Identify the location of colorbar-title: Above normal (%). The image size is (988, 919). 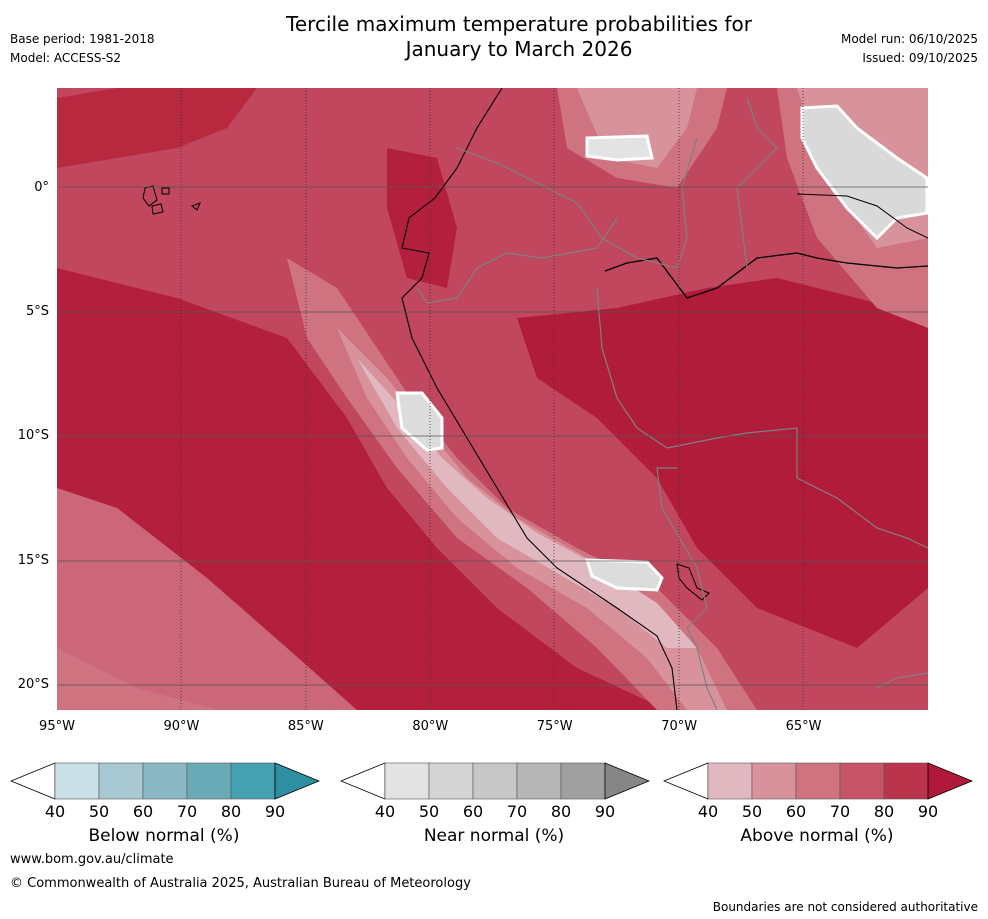
(817, 836).